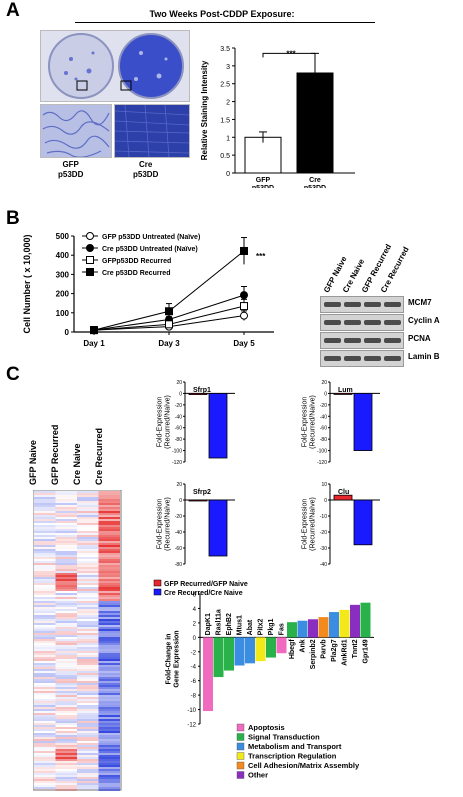 This screenshot has height=797, width=463. What do you see at coordinates (208, 624) in the screenshot?
I see `gene-label: DapK1` at bounding box center [208, 624].